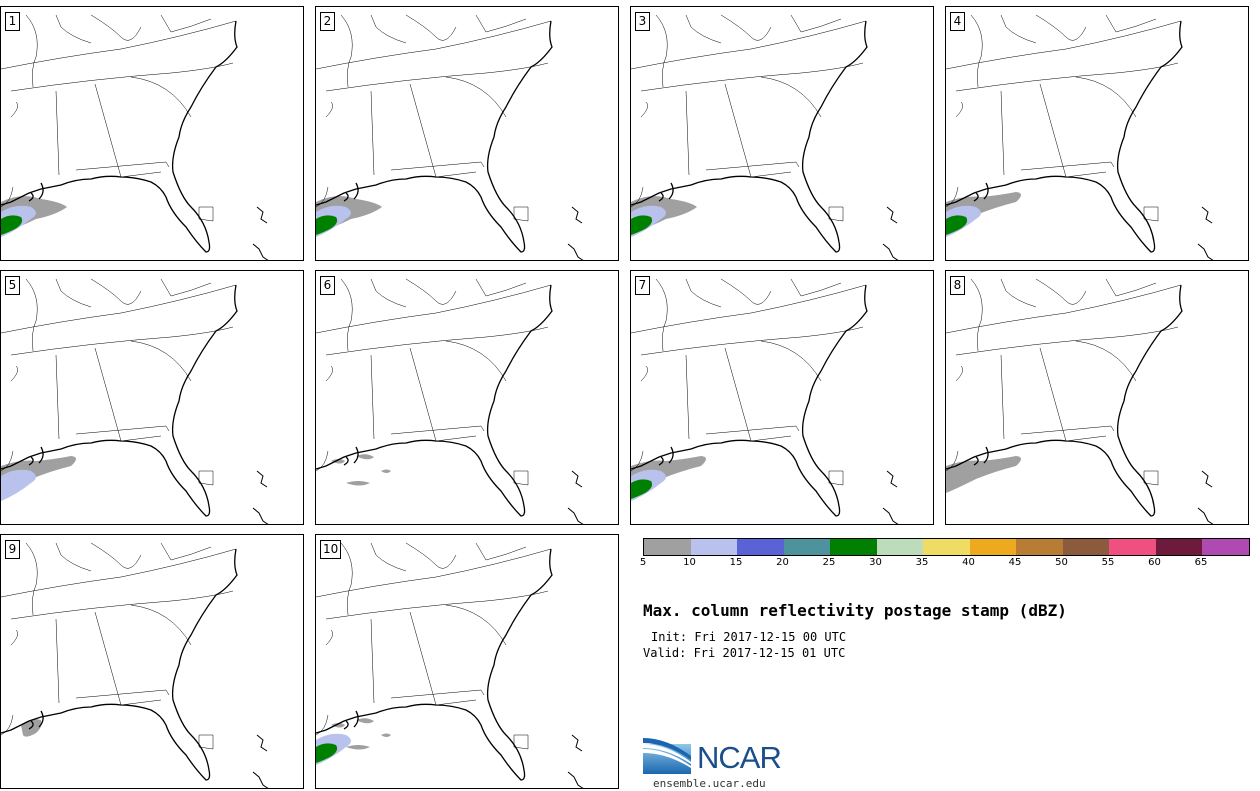  I want to click on colorbar-tick-label: 15, so click(736, 562).